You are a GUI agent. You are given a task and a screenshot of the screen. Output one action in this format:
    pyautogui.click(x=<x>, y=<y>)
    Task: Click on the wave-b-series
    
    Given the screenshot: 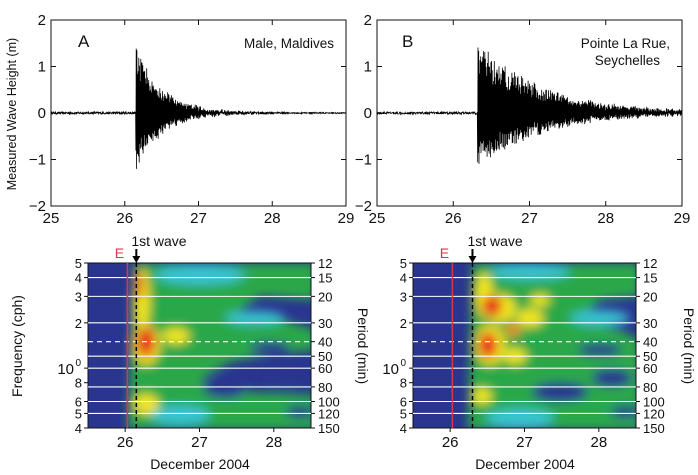 What is the action you would take?
    pyautogui.click(x=529, y=105)
    